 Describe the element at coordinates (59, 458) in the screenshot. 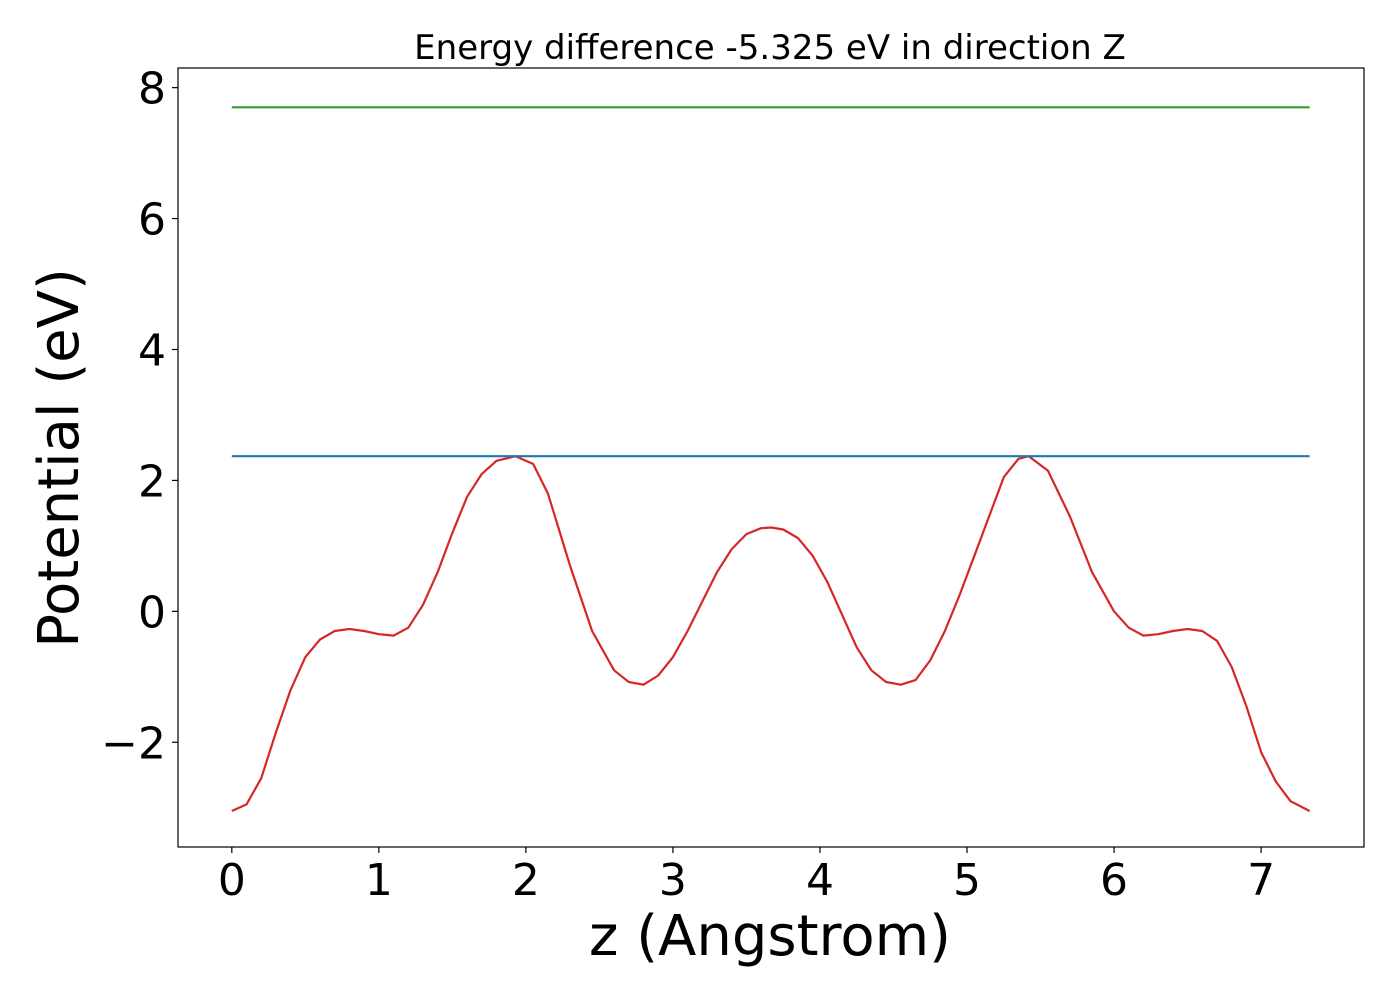

I see `y-axis-label: Potential (eV)` at that location.